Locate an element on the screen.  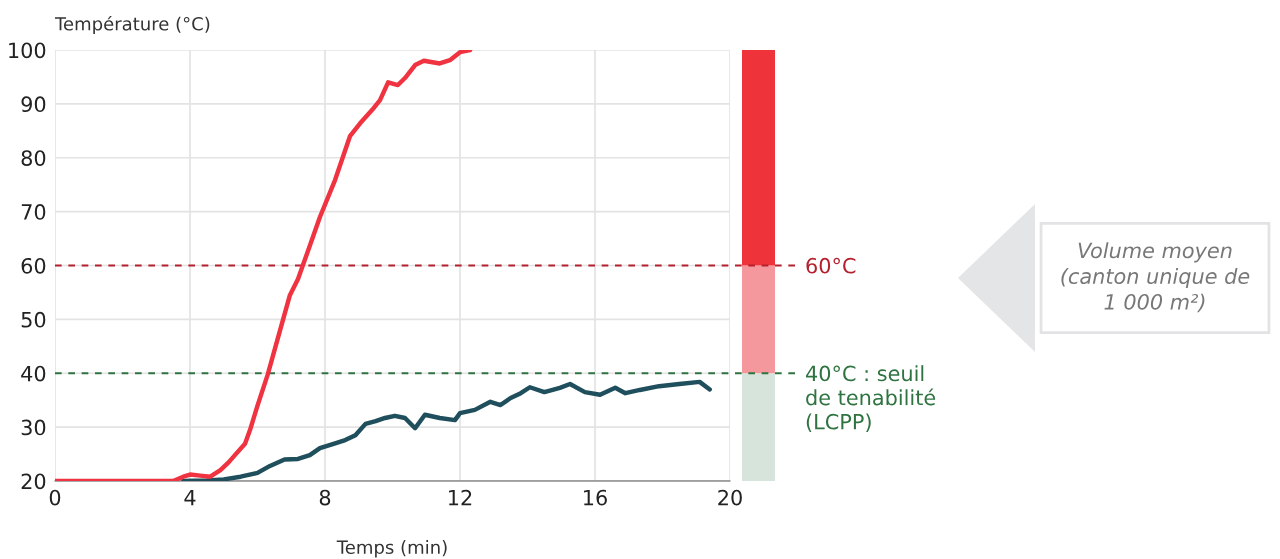
x-tick-label: 4 is located at coordinates (190, 497).